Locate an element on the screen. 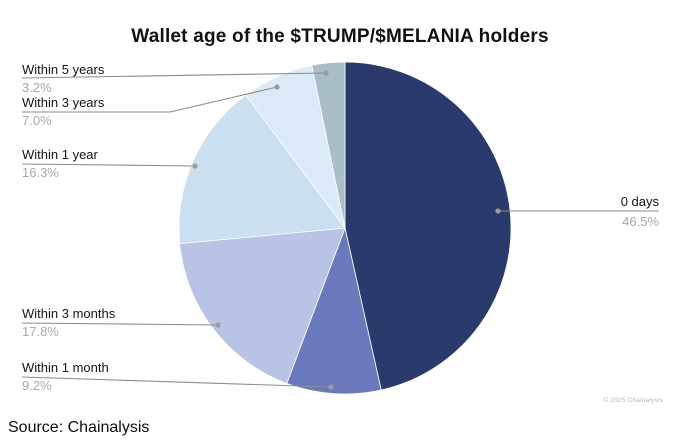 The height and width of the screenshot is (445, 680). leader-dot-within-1-month is located at coordinates (331, 387).